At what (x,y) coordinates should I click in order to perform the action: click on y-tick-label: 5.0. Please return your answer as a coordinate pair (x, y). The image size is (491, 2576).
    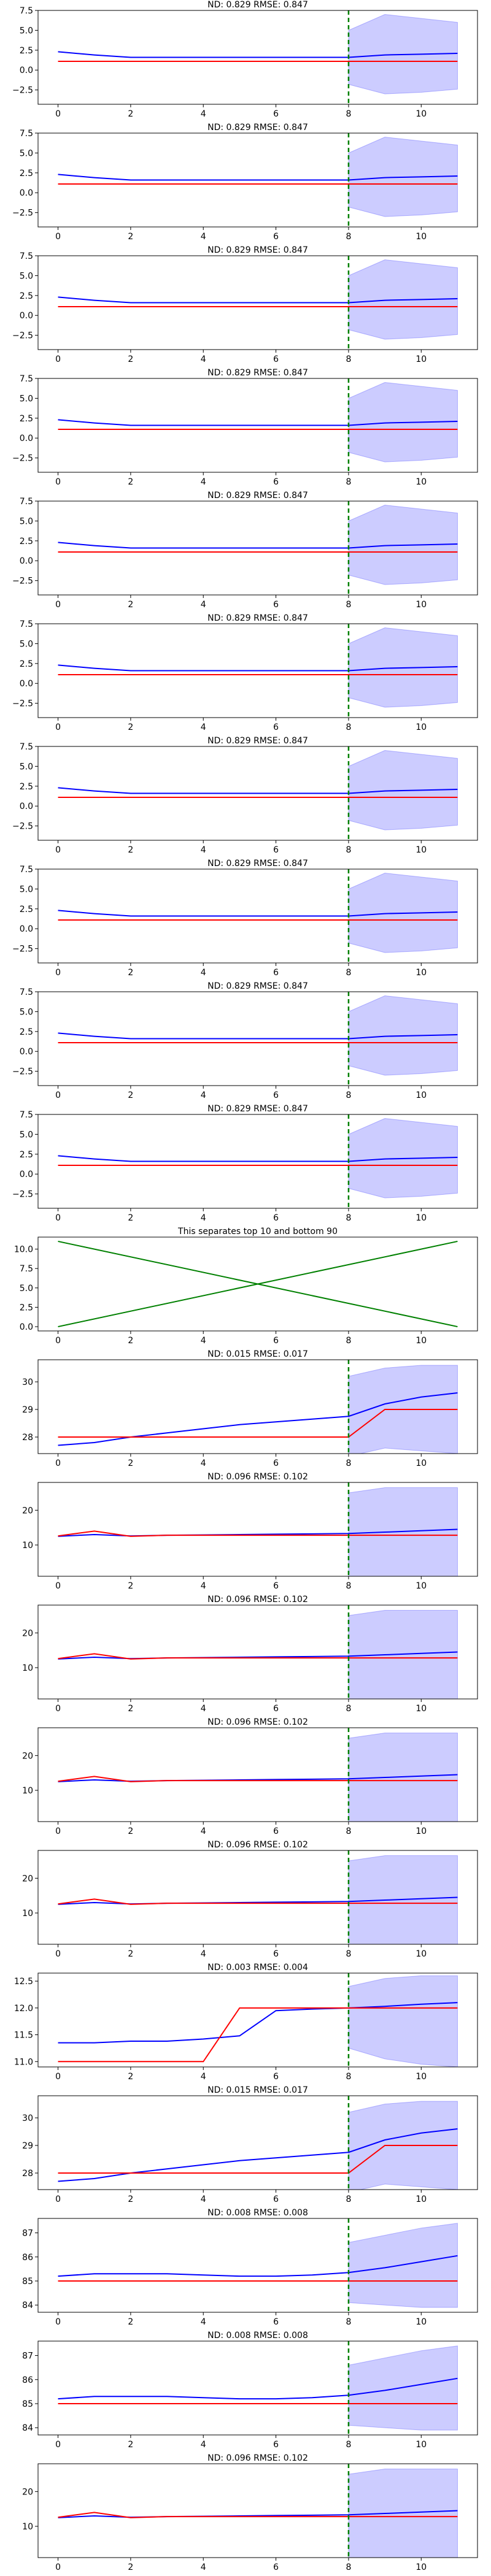
    Looking at the image, I should click on (26, 1012).